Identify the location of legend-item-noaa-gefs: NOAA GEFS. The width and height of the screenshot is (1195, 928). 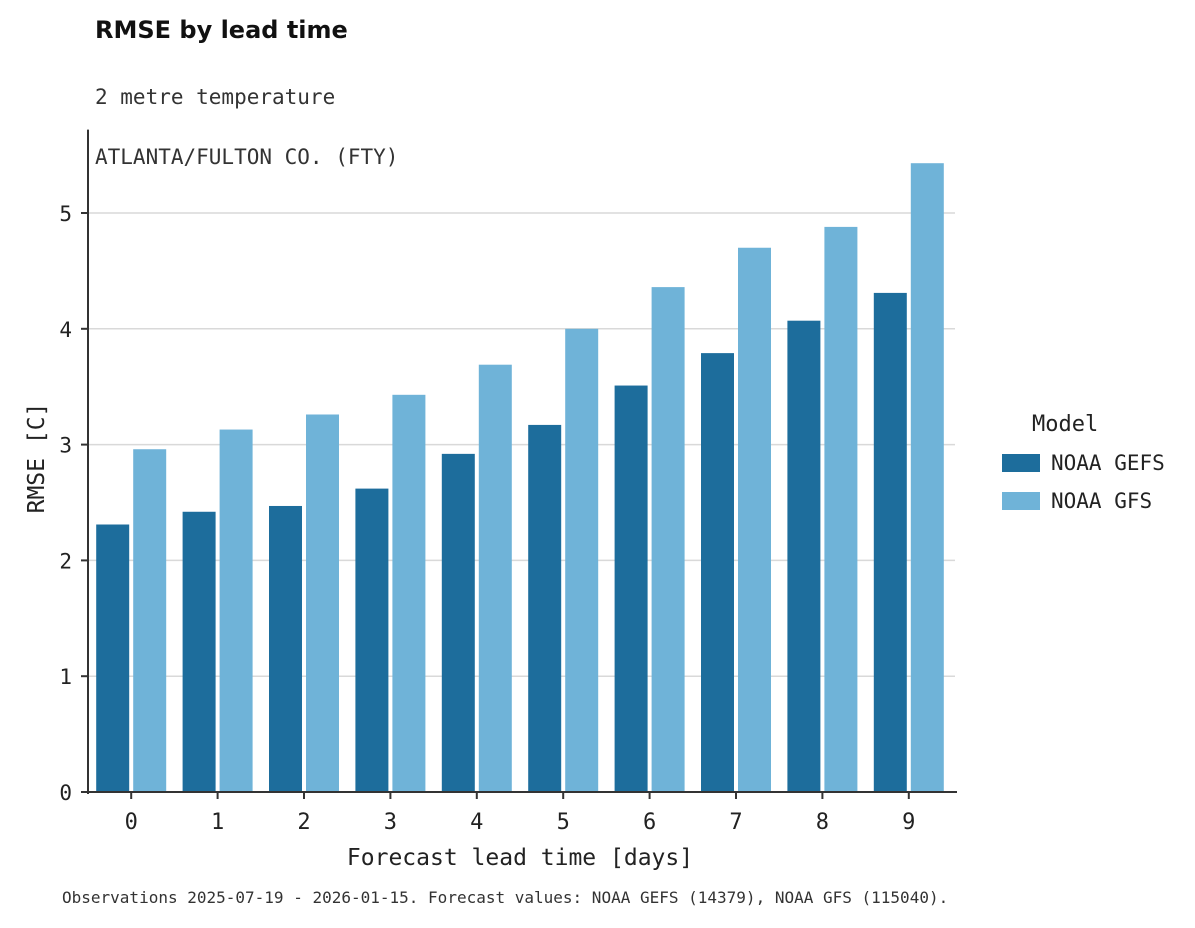
(1083, 463).